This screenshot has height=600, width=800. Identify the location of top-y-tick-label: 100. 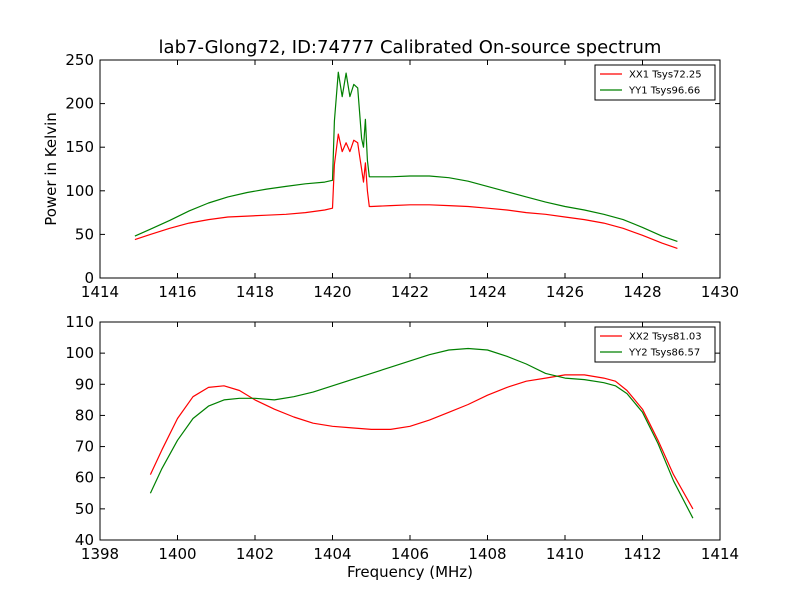
(79, 191).